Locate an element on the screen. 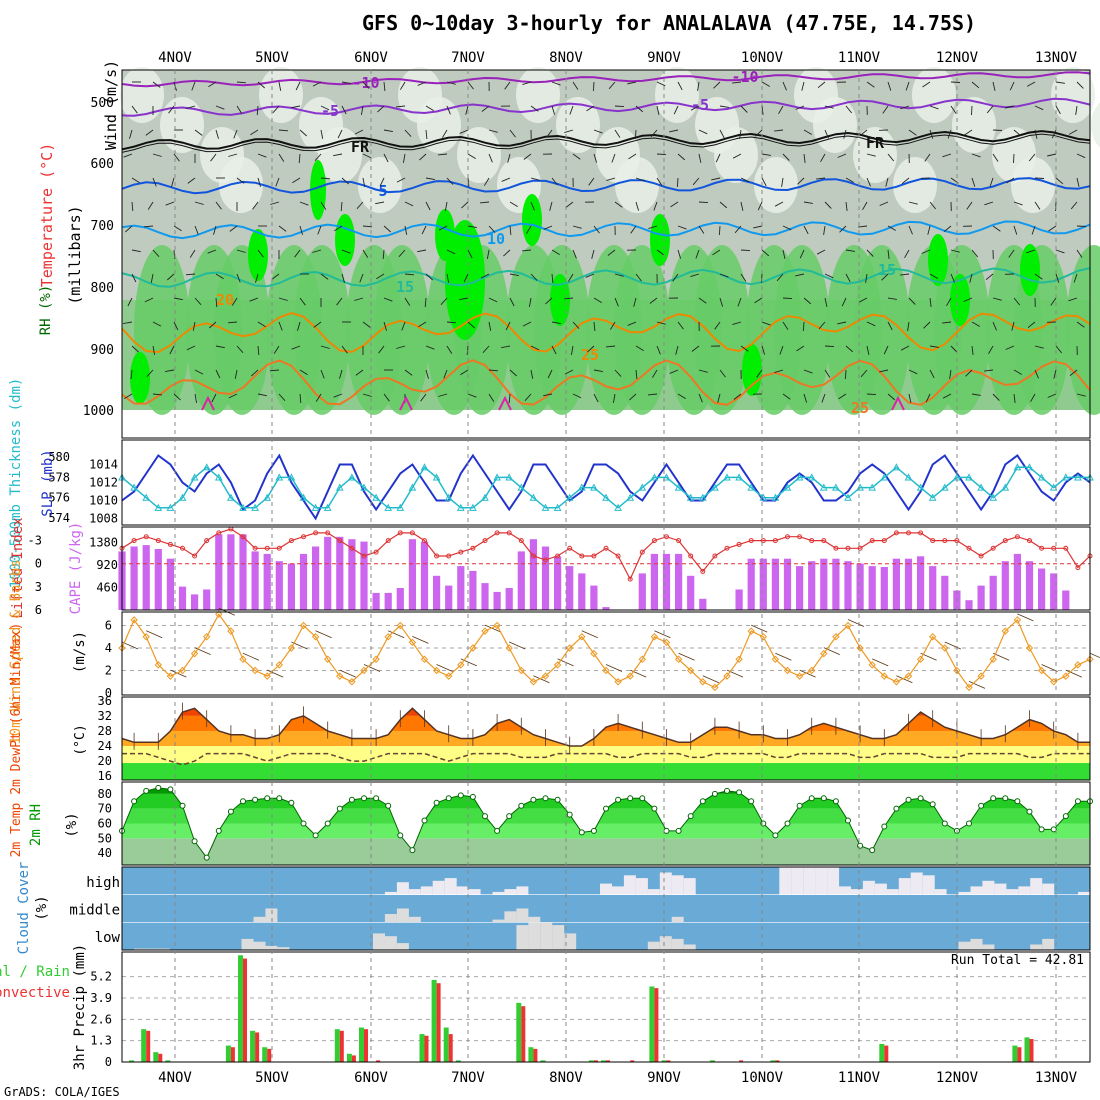 Image resolution: width=1100 pixels, height=1100 pixels. day-label-bottom: 10NOV is located at coordinates (762, 1078).